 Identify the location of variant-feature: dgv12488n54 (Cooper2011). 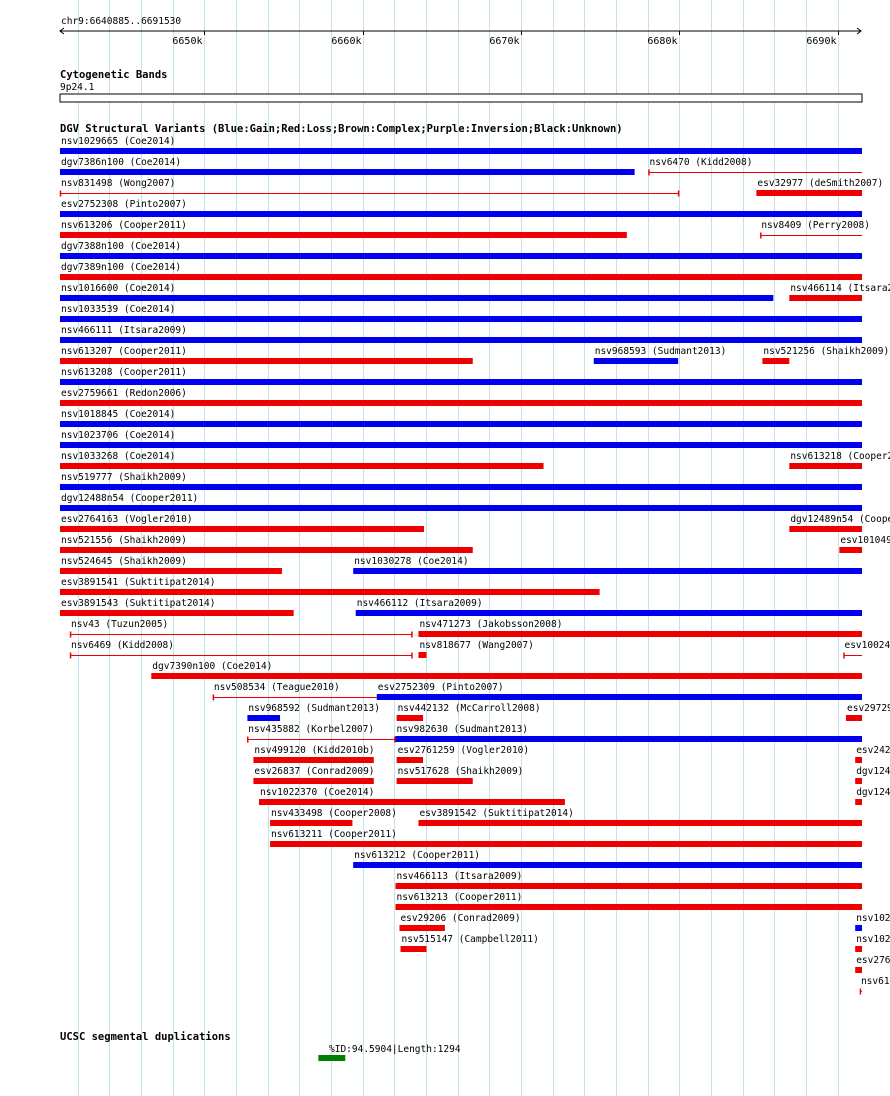
(461, 502).